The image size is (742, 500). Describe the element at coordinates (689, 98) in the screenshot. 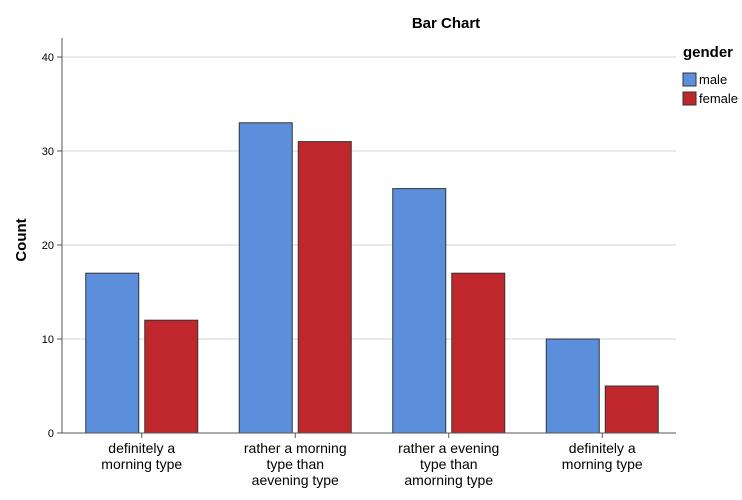

I see `legend-swatch-female` at that location.